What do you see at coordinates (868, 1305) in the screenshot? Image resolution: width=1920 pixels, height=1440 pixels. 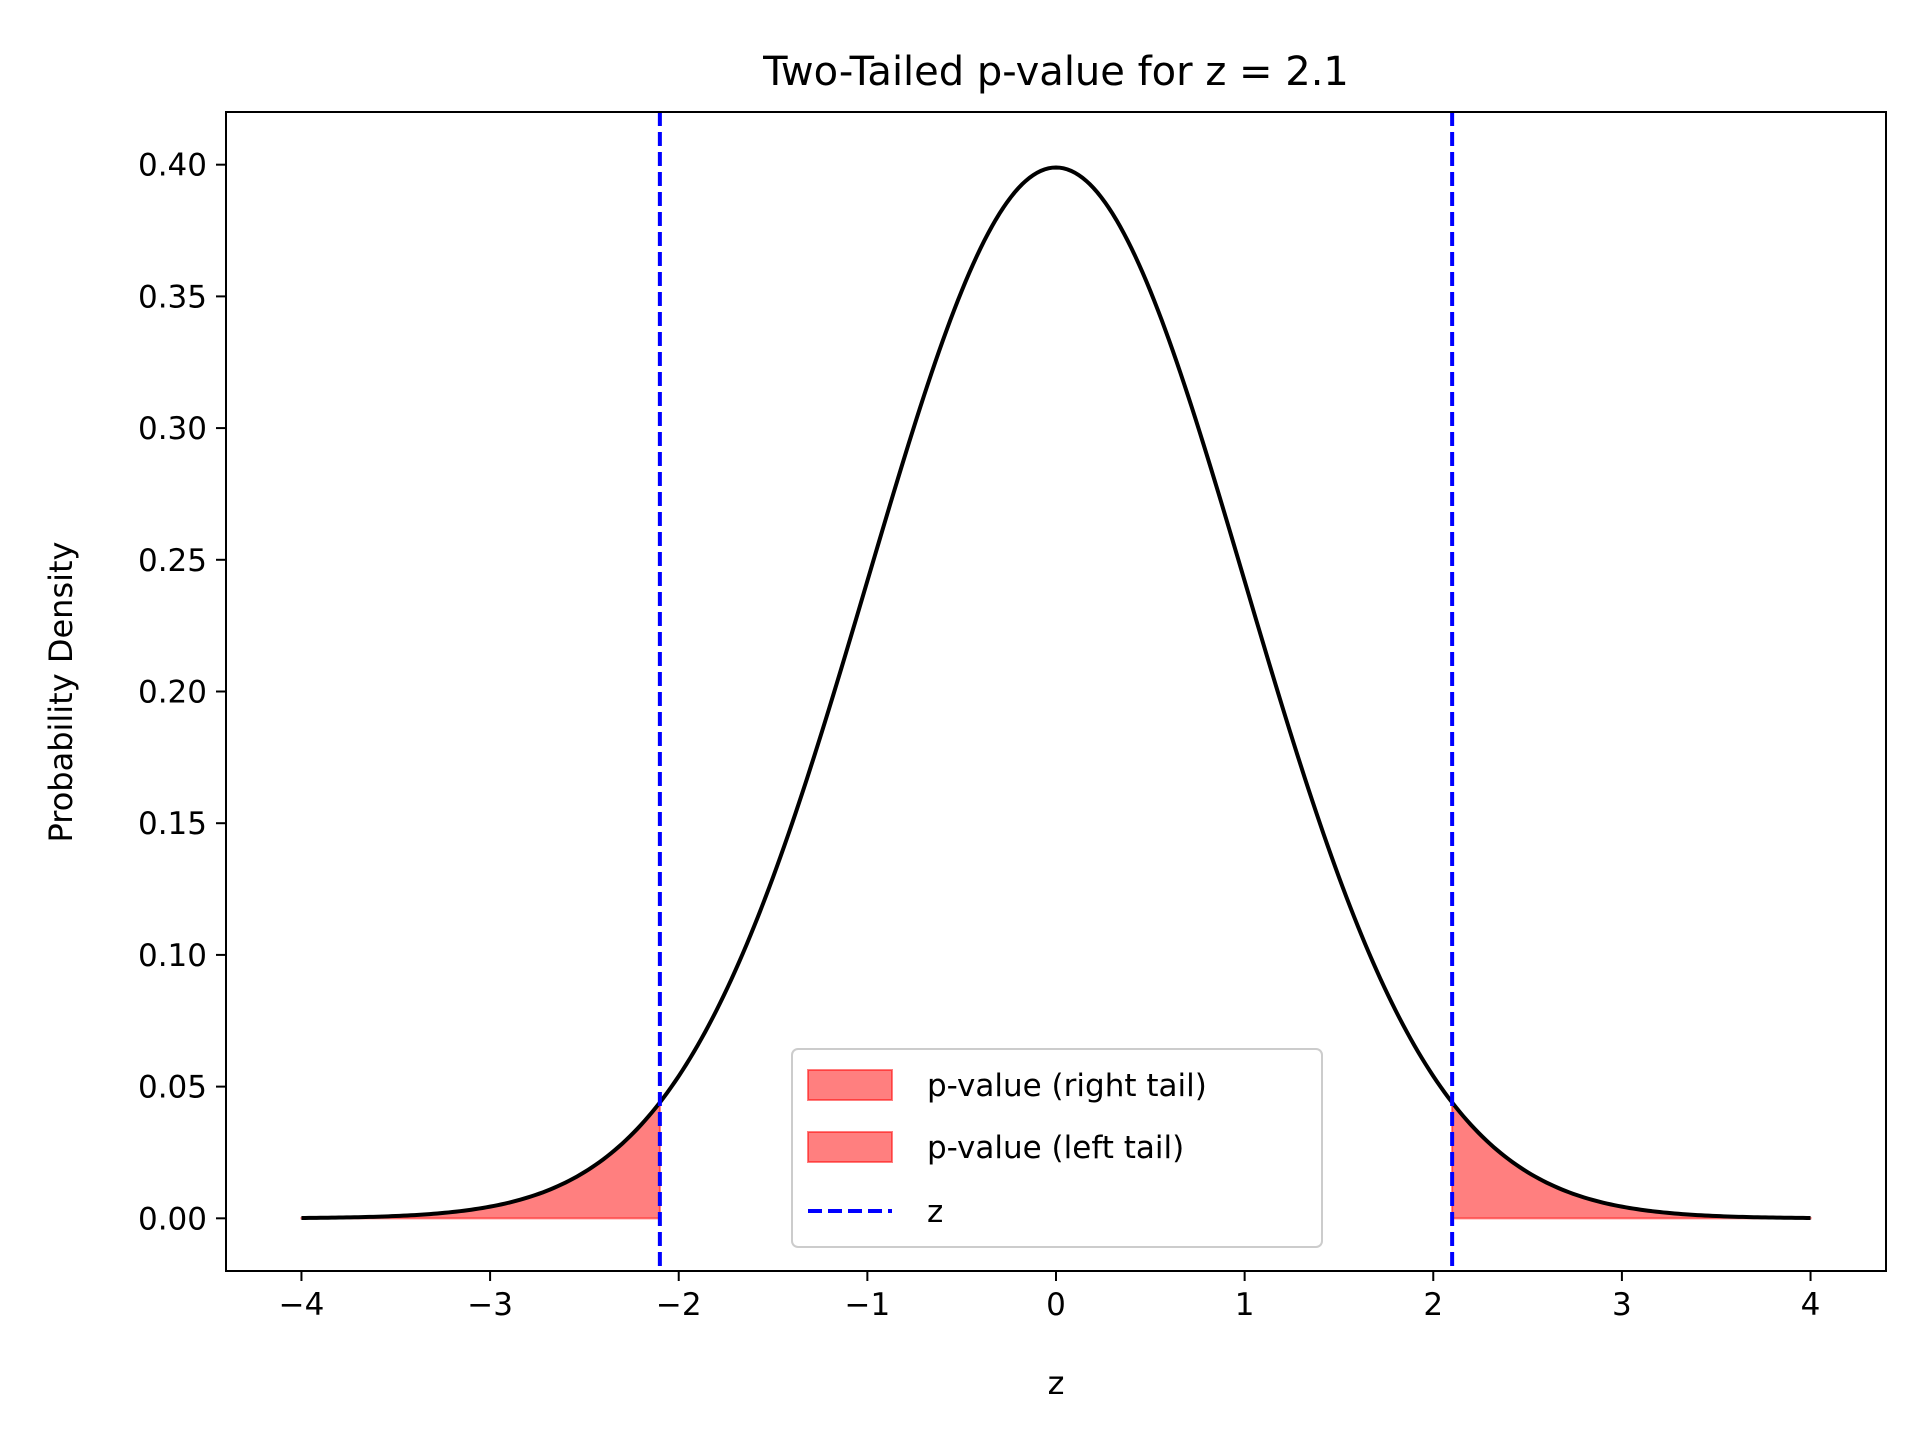 I see `x-tick-label: −1` at bounding box center [868, 1305].